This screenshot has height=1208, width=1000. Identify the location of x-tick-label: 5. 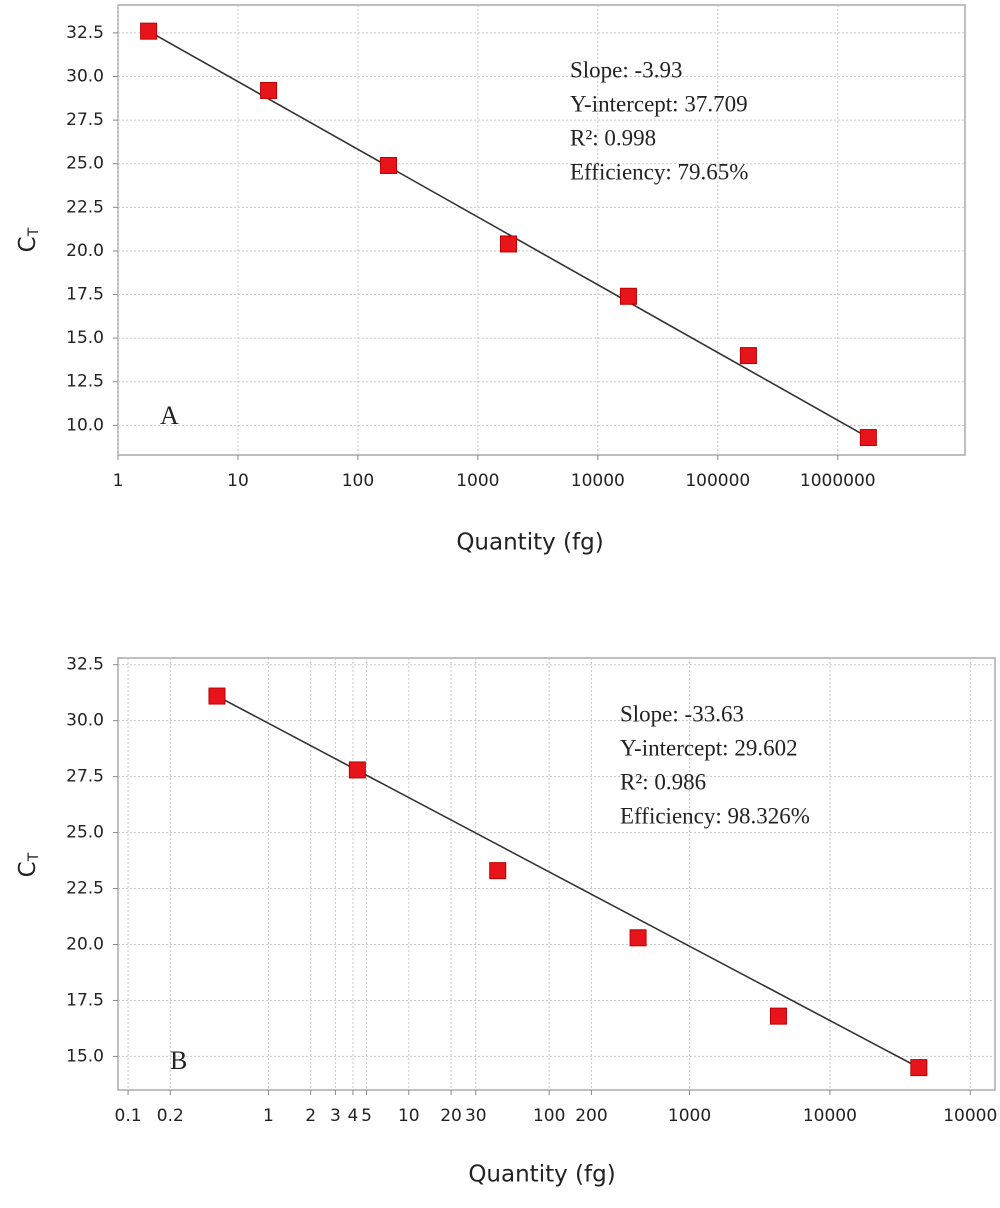
(366, 1116).